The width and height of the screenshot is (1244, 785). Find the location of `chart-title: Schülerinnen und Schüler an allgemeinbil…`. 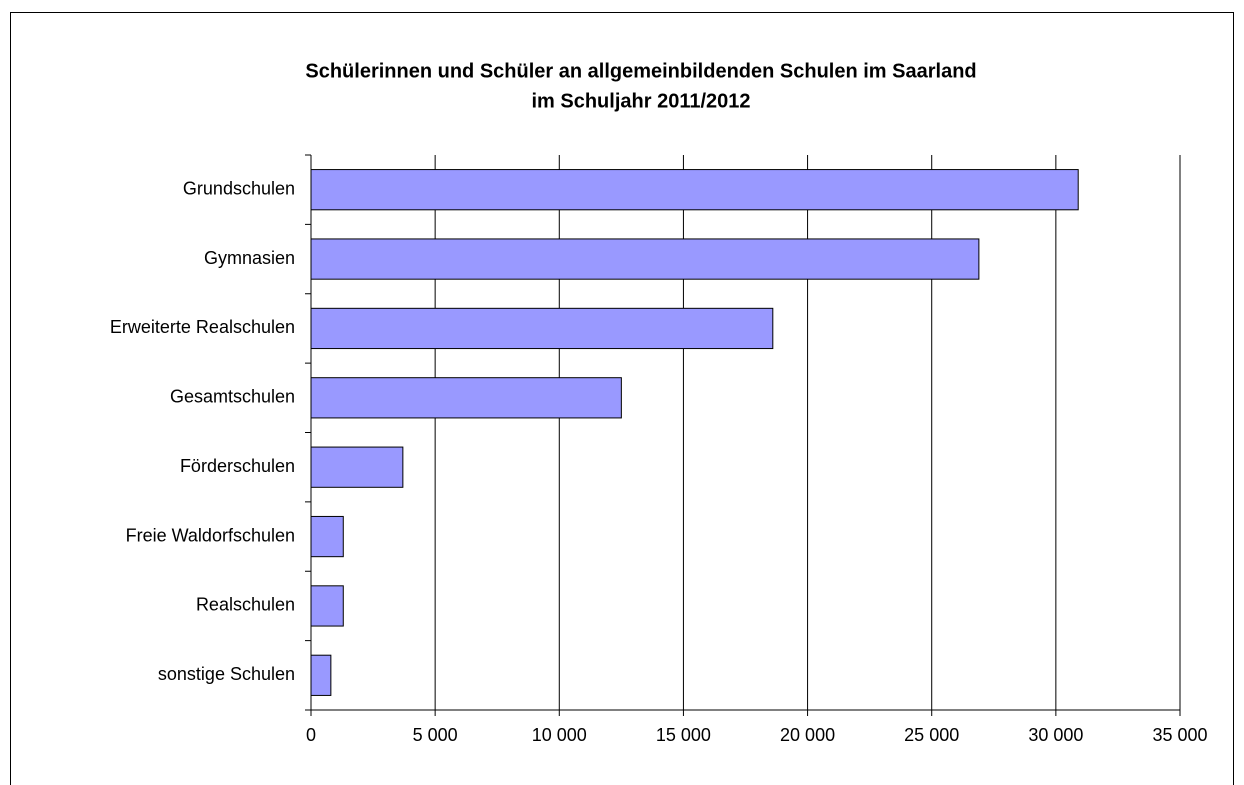

chart-title: Schülerinnen und Schüler an allgemeinbil… is located at coordinates (640, 71).